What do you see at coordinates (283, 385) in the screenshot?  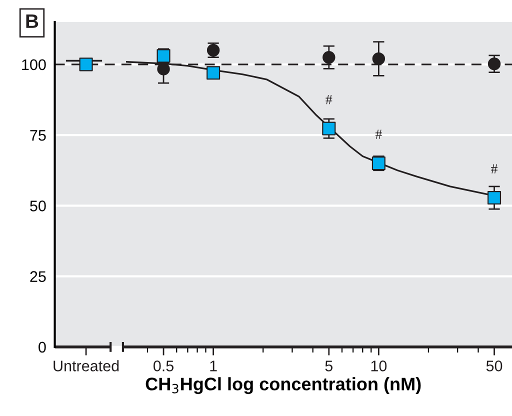 I see `x-axis-title: CH$_{3}$HgCl log concentration (nM)` at bounding box center [283, 385].